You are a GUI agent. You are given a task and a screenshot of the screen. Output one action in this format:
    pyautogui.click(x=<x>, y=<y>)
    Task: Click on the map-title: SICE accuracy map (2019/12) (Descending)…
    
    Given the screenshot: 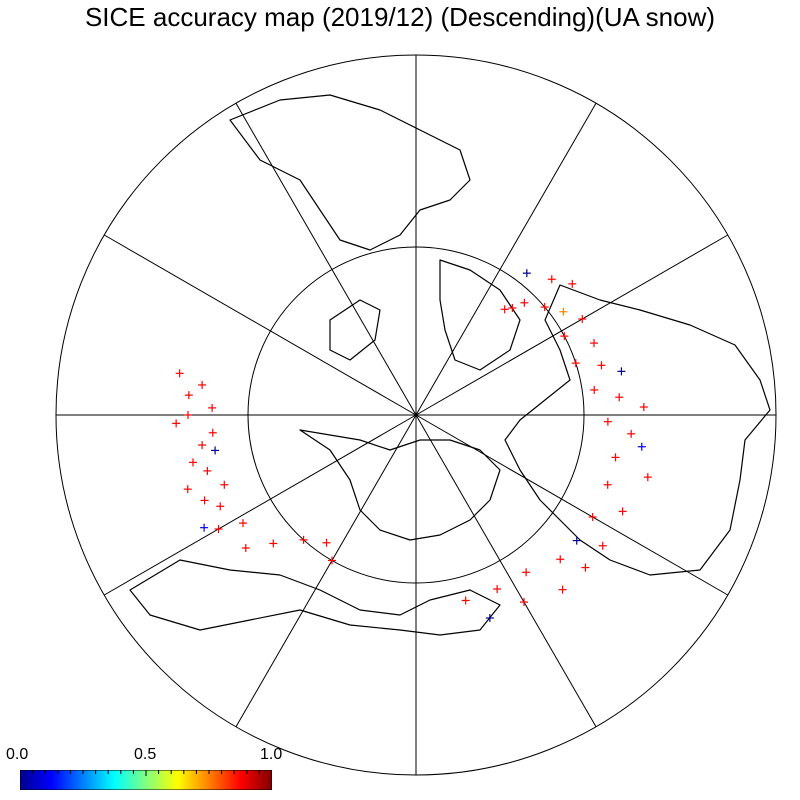 What is the action you would take?
    pyautogui.click(x=400, y=17)
    